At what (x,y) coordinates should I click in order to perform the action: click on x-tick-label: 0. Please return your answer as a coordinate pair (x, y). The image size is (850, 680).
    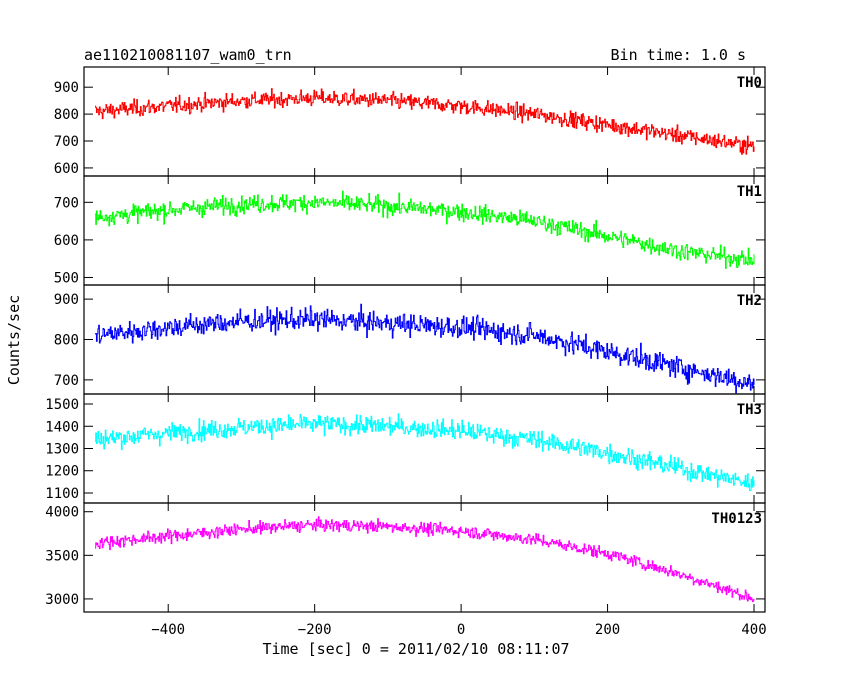
    Looking at the image, I should click on (461, 630).